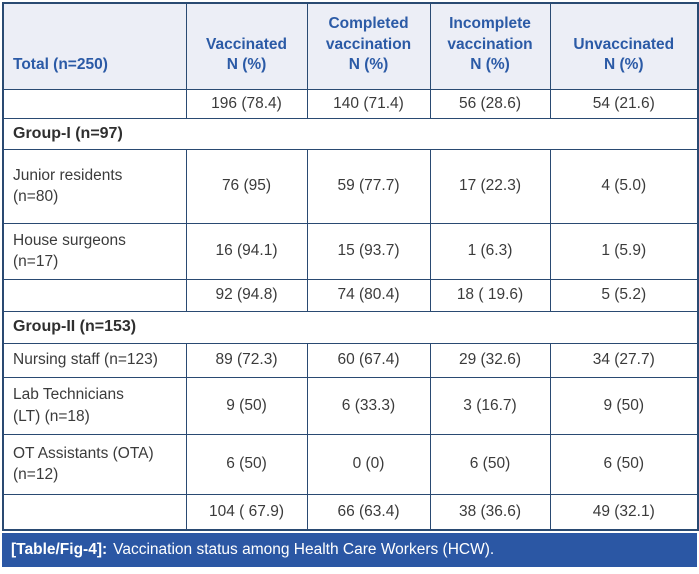 This screenshot has height=574, width=699. What do you see at coordinates (246, 360) in the screenshot?
I see `value-cell: 89 (72.3)` at bounding box center [246, 360].